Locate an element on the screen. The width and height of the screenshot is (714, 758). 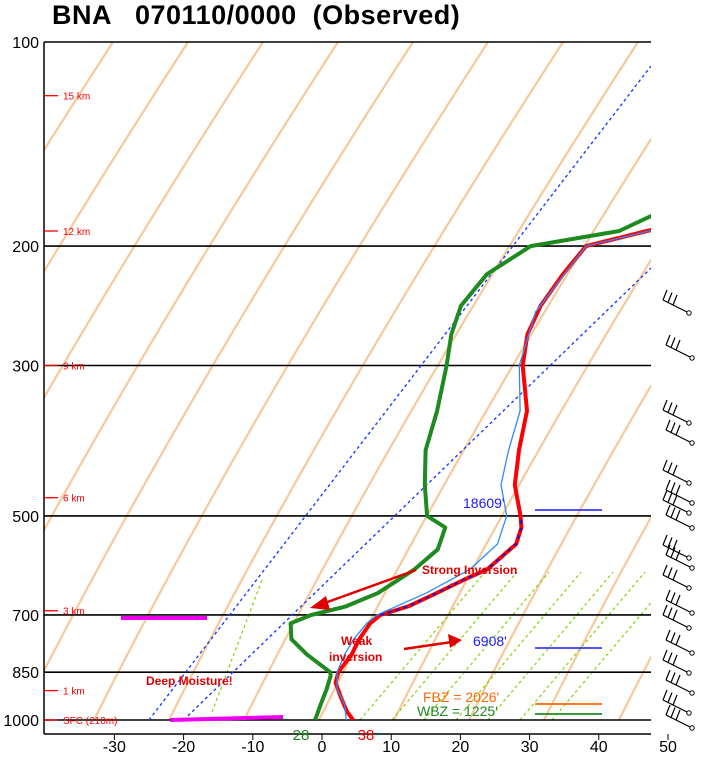
arrowhead-weak-inversion is located at coordinates (455, 641).